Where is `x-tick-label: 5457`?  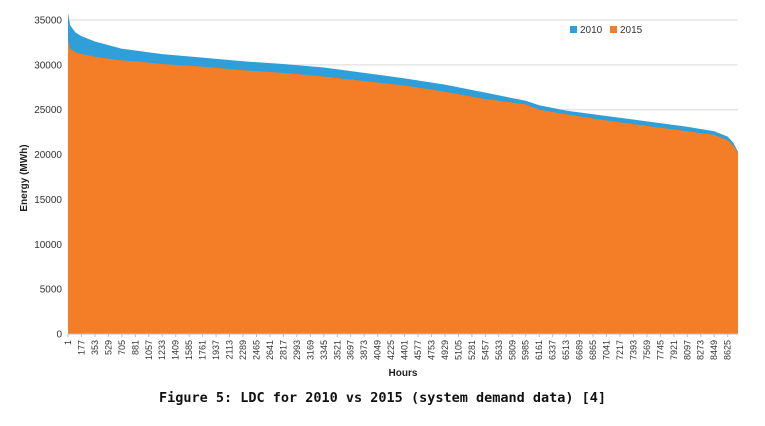
x-tick-label: 5457 is located at coordinates (485, 350).